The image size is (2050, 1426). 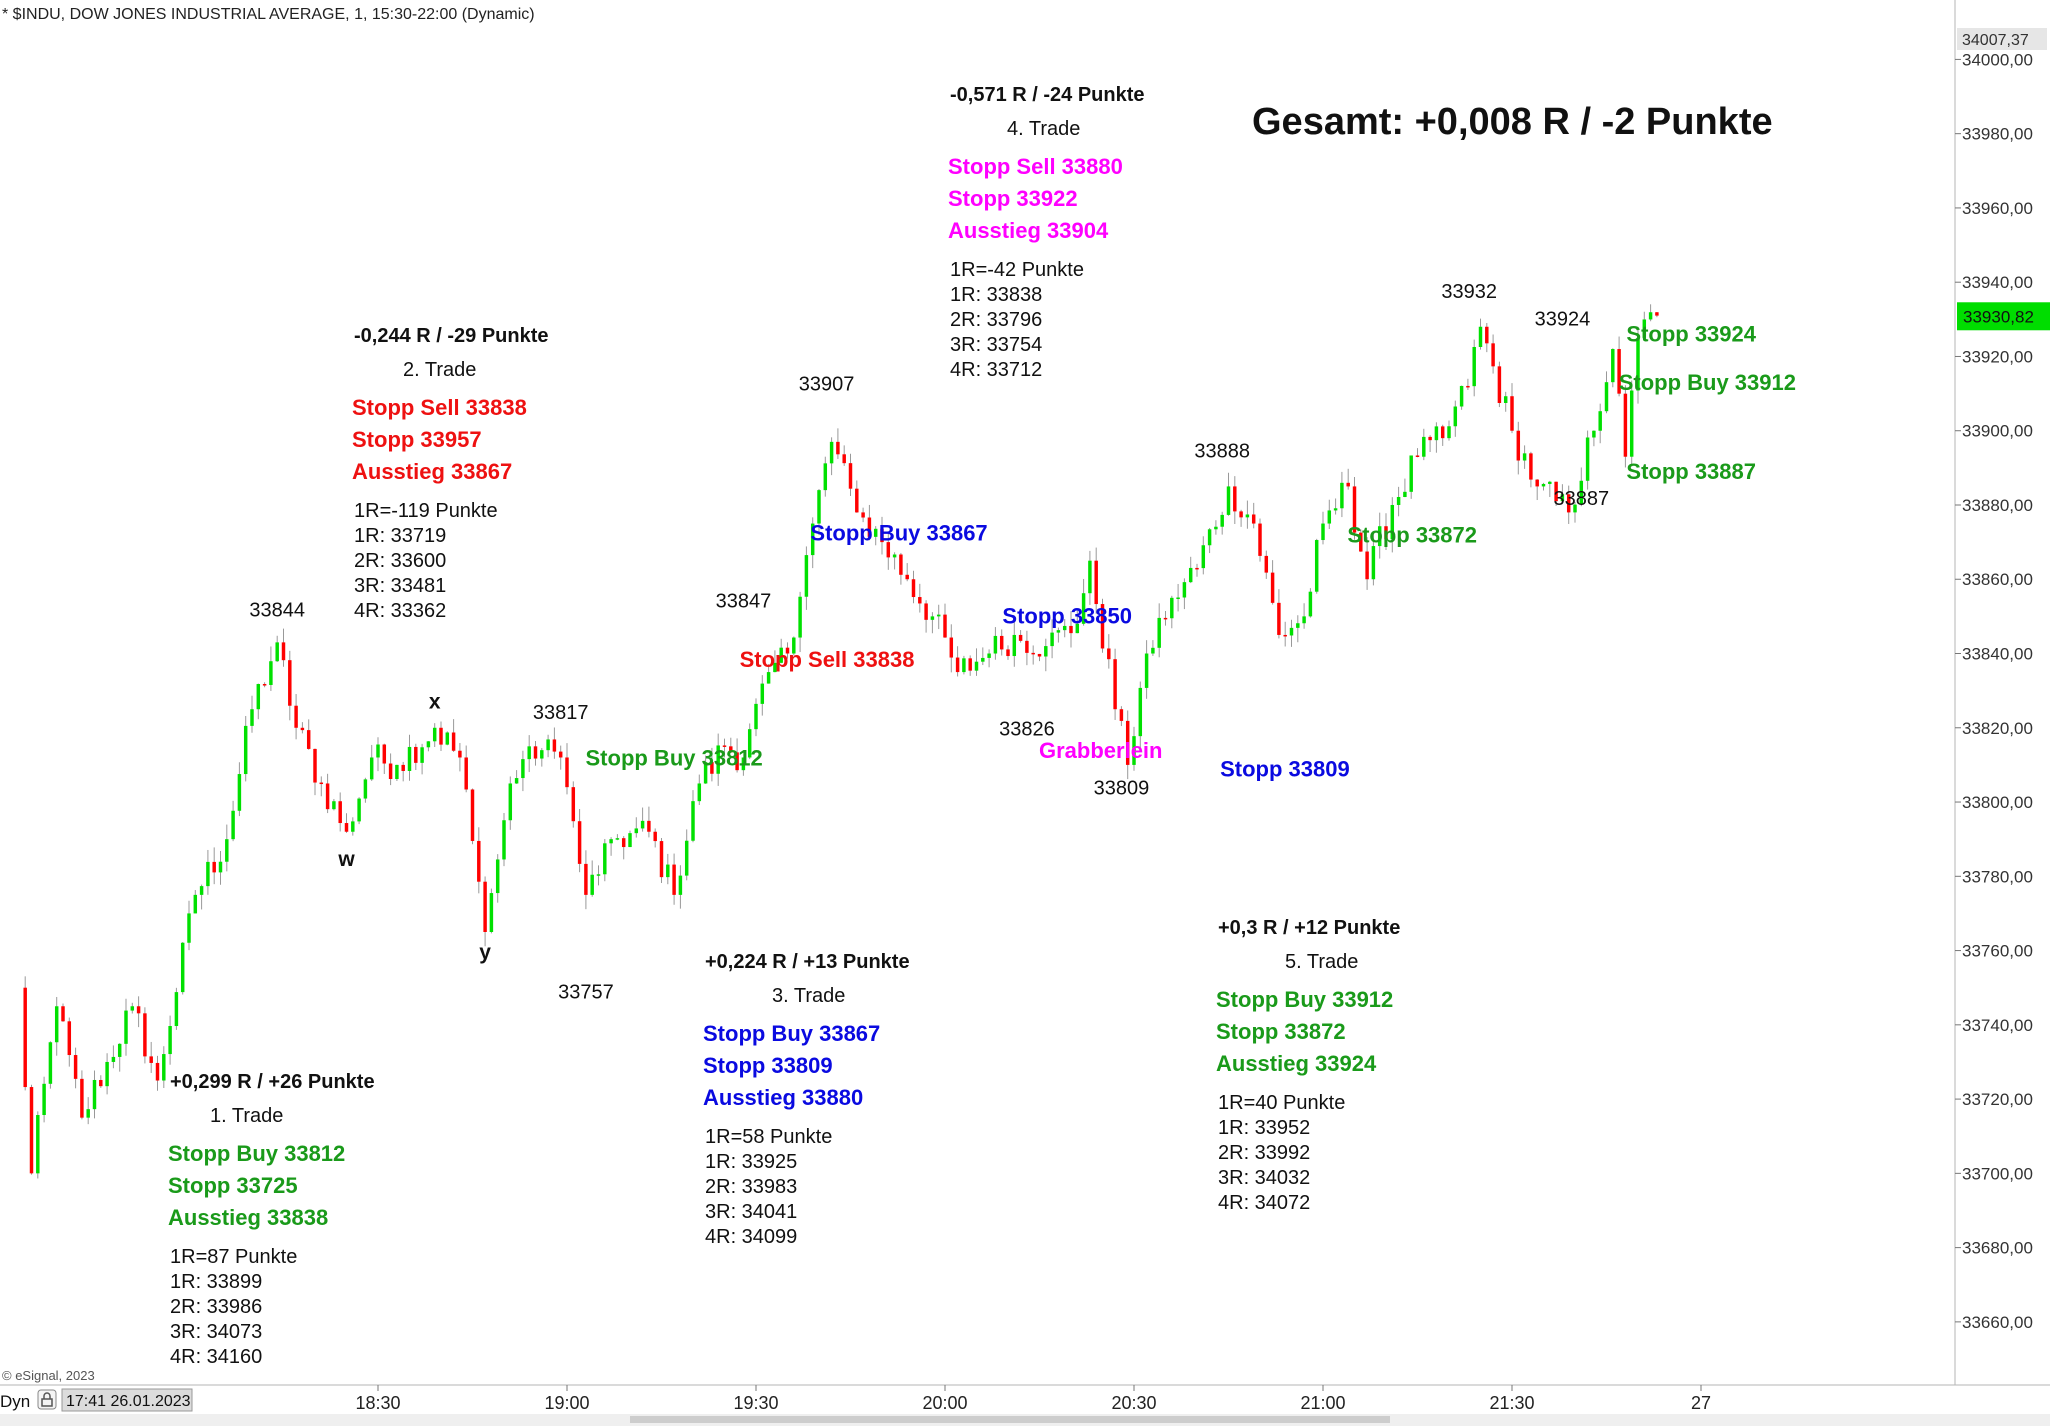 I want to click on time-axis: 18:30 19:00 19:30 20:00 20:30 21:00 21:30 27, so click(x=1033, y=1399).